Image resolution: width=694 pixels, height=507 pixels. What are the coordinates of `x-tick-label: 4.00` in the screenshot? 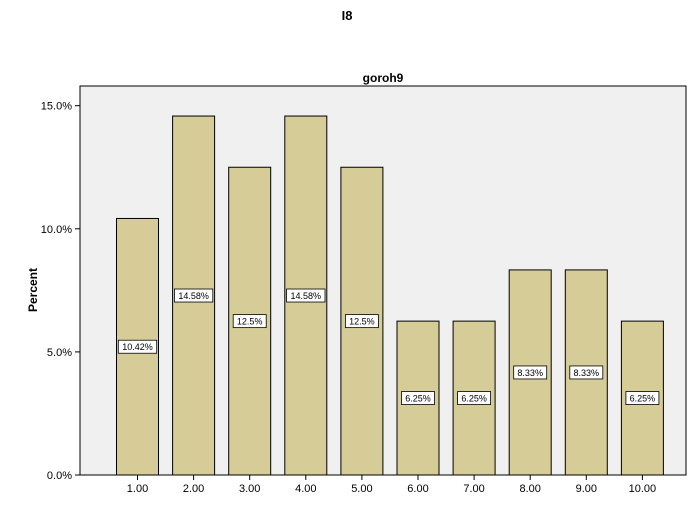 It's located at (305, 489).